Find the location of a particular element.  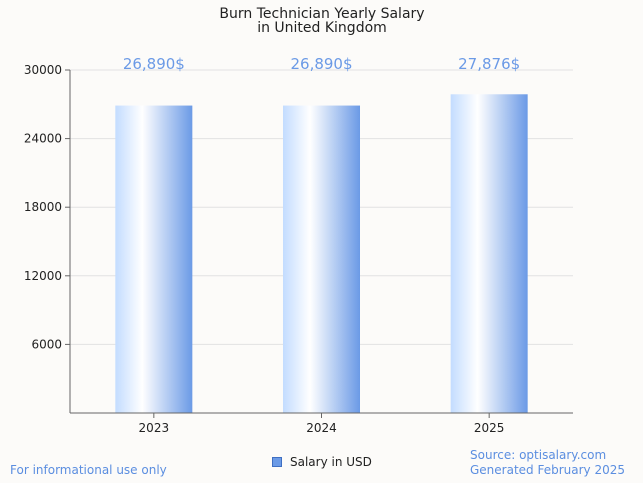

legend-swatch is located at coordinates (277, 462).